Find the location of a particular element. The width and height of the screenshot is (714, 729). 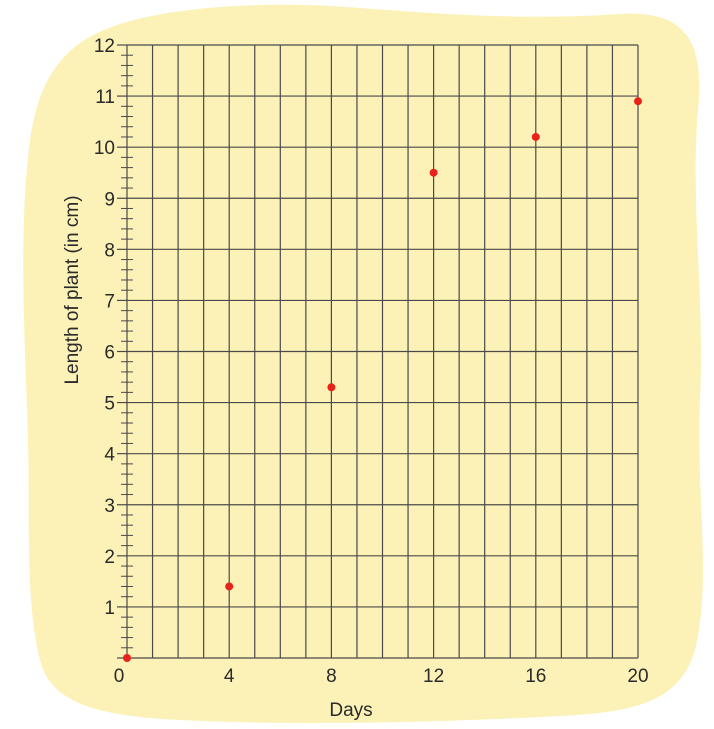

y-tick-label: 12 is located at coordinates (104, 46).